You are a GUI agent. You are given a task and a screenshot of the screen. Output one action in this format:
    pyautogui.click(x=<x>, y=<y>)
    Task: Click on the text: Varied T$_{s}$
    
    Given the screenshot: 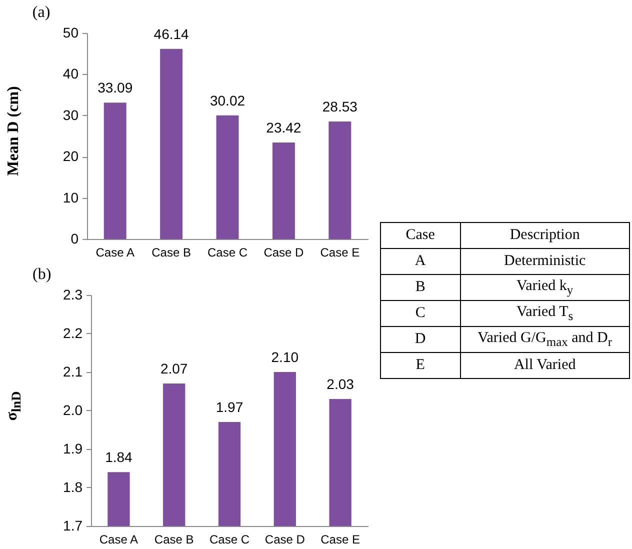 What is the action you would take?
    pyautogui.click(x=545, y=313)
    